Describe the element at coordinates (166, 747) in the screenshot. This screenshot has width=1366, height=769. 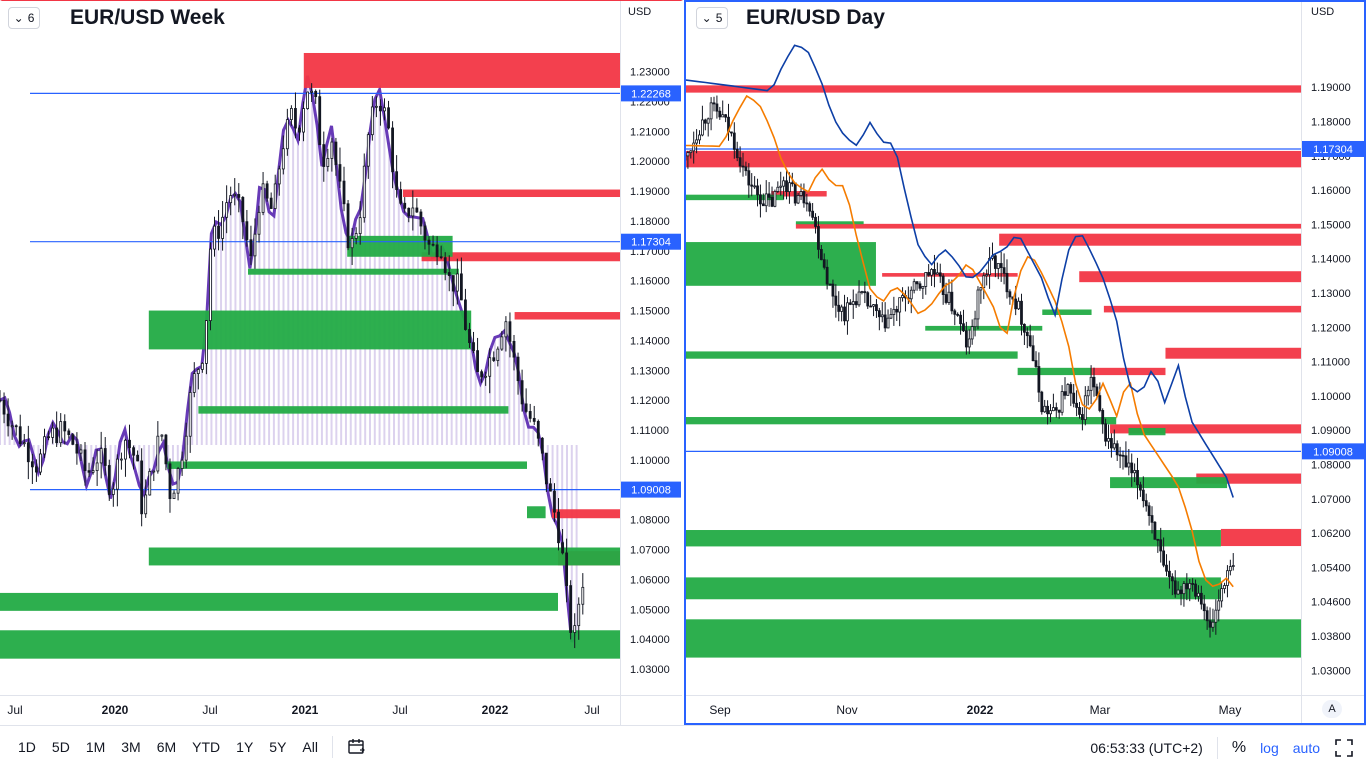
I see `timeframe-6m: 6M` at that location.